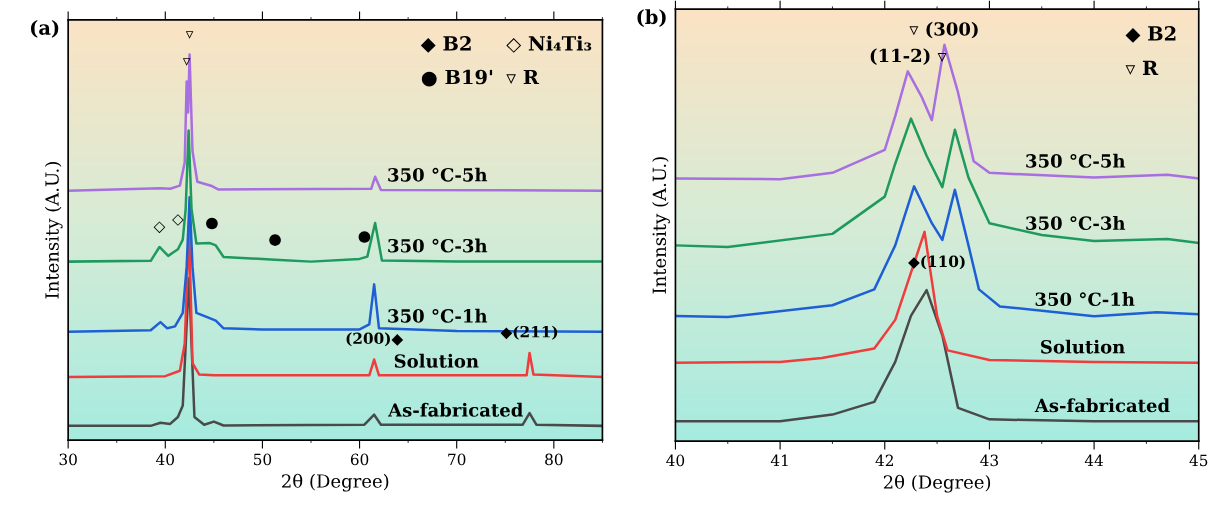 This screenshot has width=1217, height=510. What do you see at coordinates (779, 460) in the screenshot?
I see `x-tick-label: 41` at bounding box center [779, 460].